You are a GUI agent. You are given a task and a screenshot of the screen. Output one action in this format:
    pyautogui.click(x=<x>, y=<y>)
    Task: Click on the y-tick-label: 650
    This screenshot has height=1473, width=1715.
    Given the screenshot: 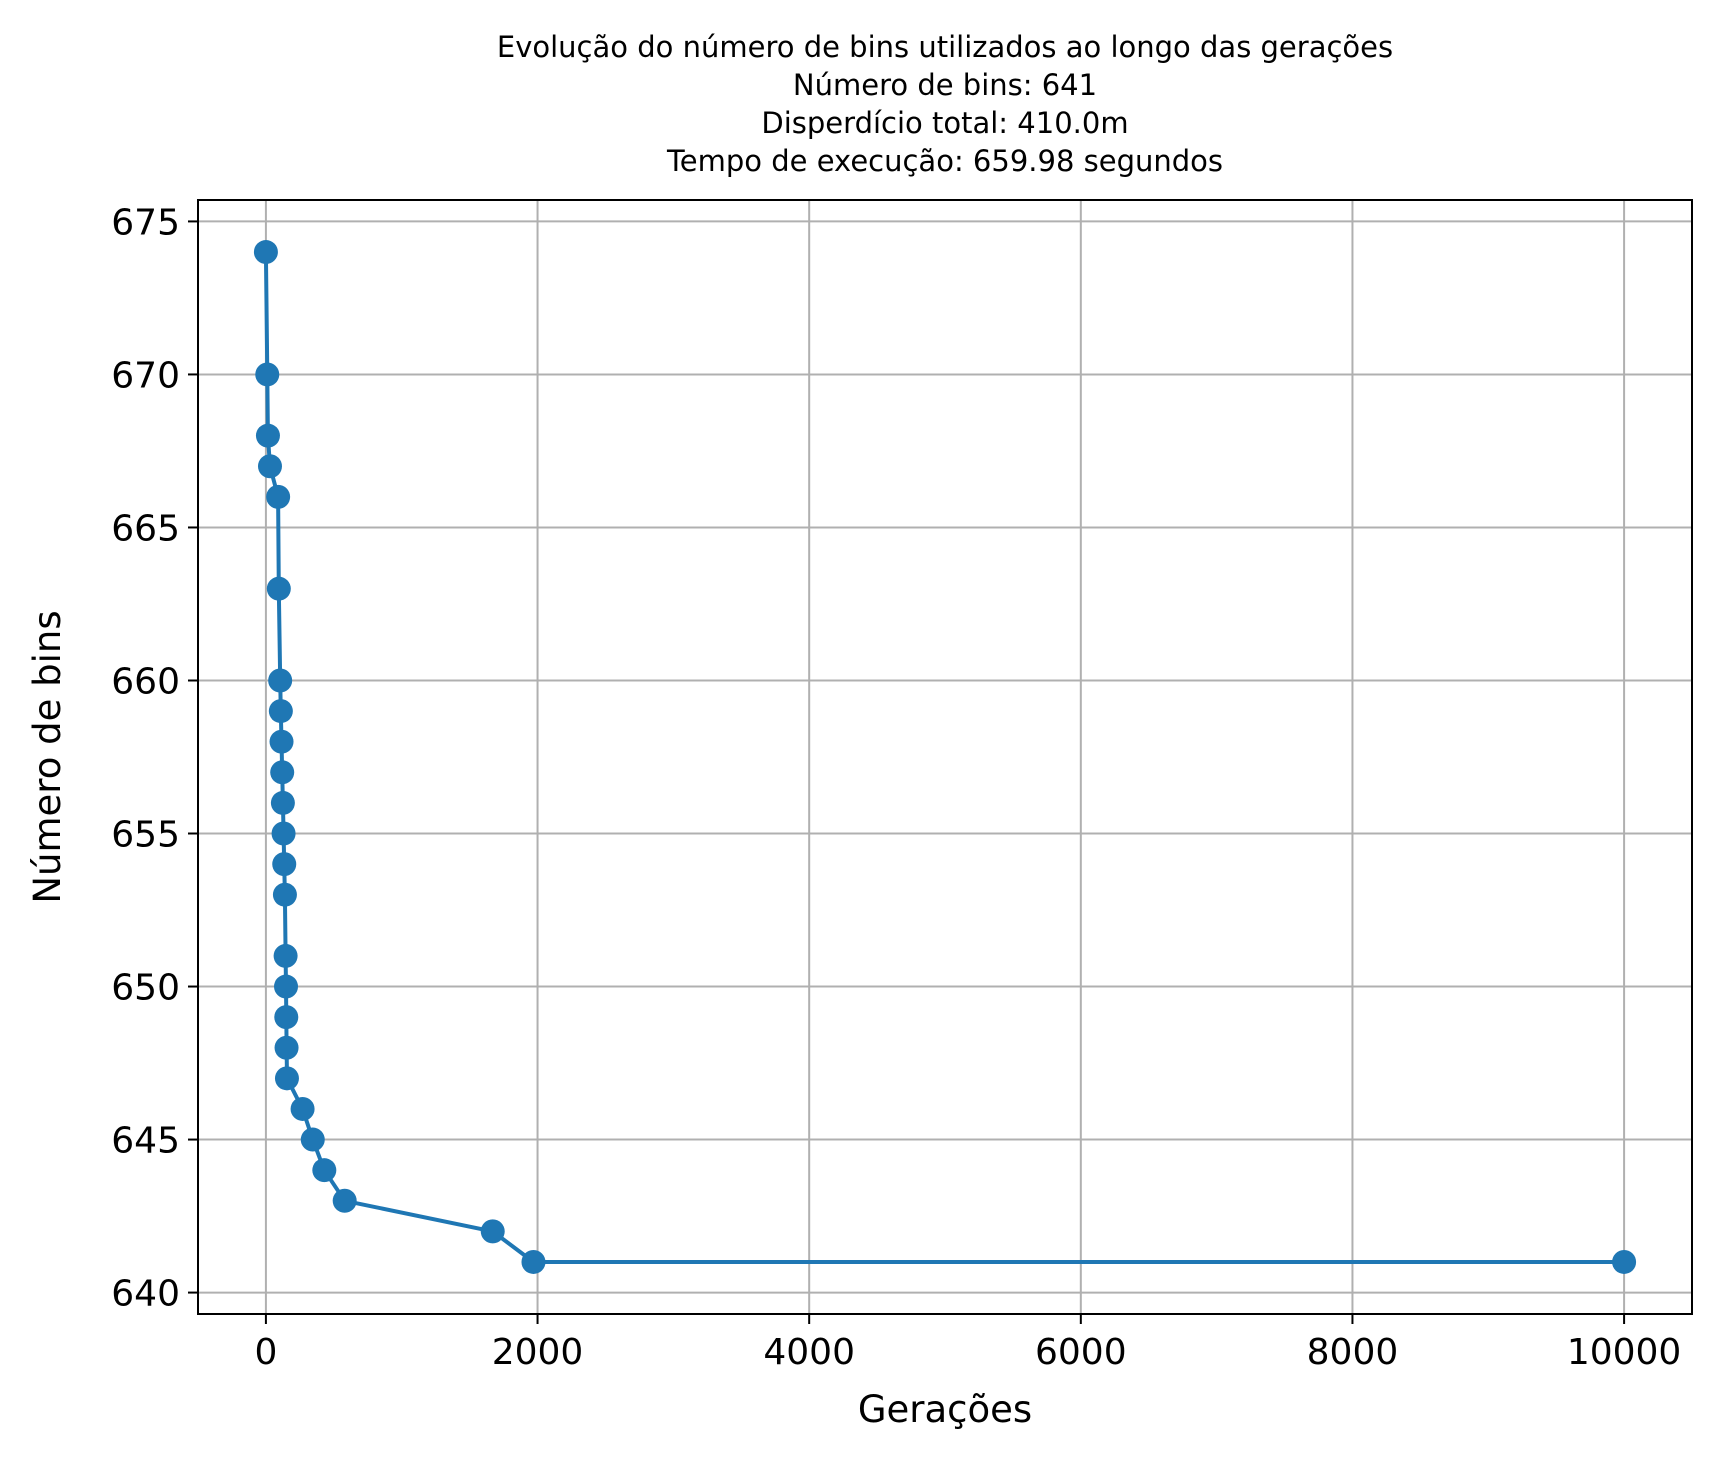 What is the action you would take?
    pyautogui.click(x=145, y=988)
    